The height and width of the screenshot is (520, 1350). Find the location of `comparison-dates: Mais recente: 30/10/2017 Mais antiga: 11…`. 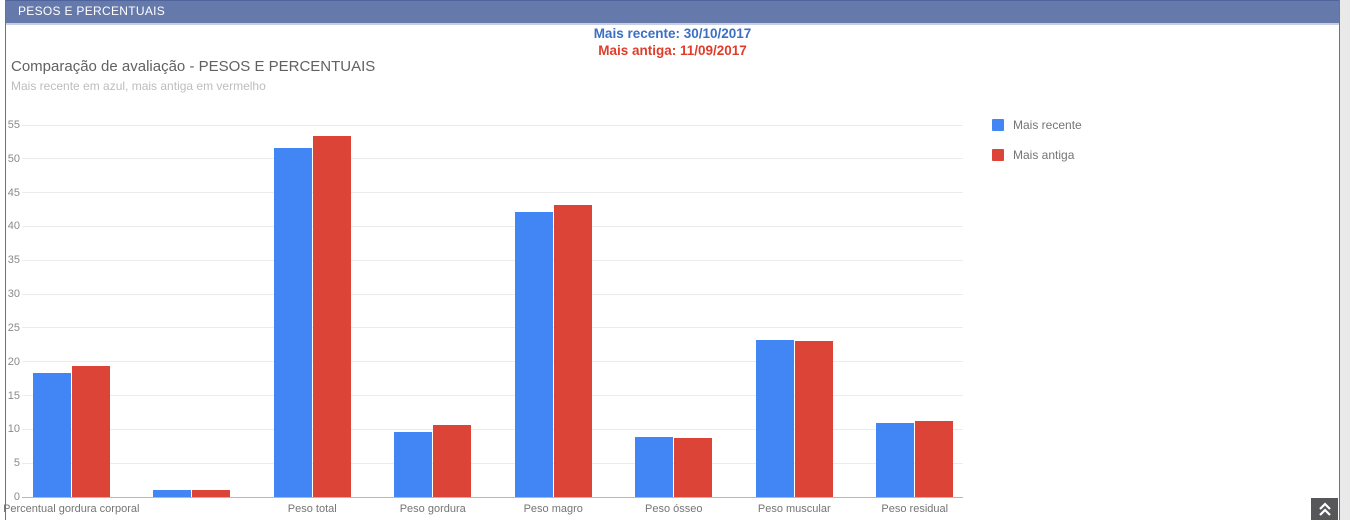

comparison-dates: Mais recente: 30/10/2017 Mais antiga: 11… is located at coordinates (672, 42).